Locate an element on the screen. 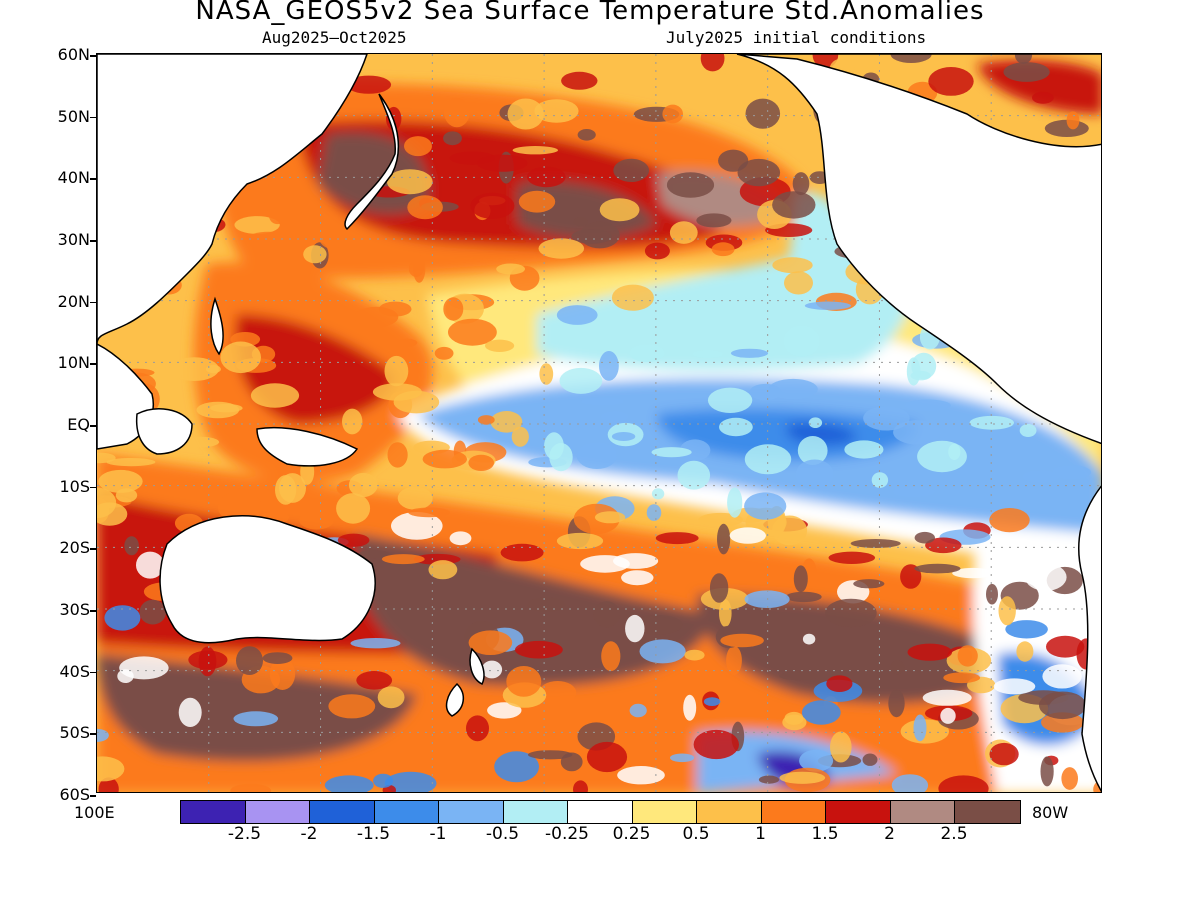 This screenshot has width=1200, height=900. new-zealand-north is located at coordinates (477, 666).